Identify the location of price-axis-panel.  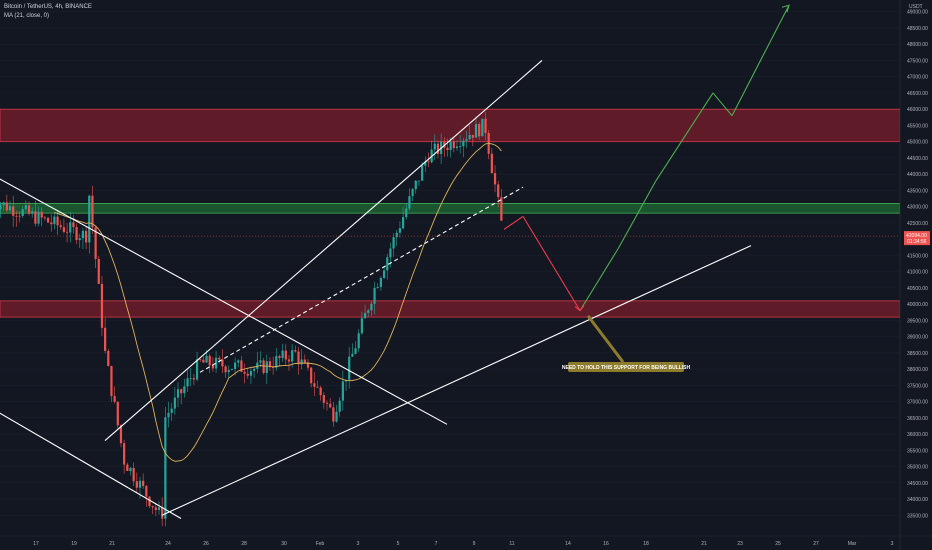
(916, 275).